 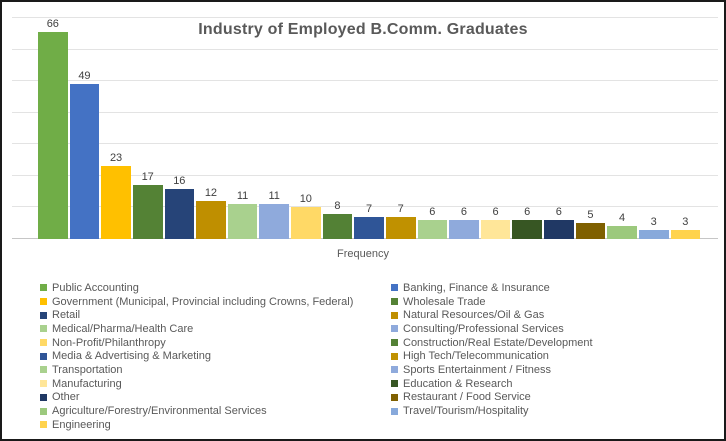 What do you see at coordinates (123, 328) in the screenshot?
I see `legend-label: Medical/Pharma/Health Care` at bounding box center [123, 328].